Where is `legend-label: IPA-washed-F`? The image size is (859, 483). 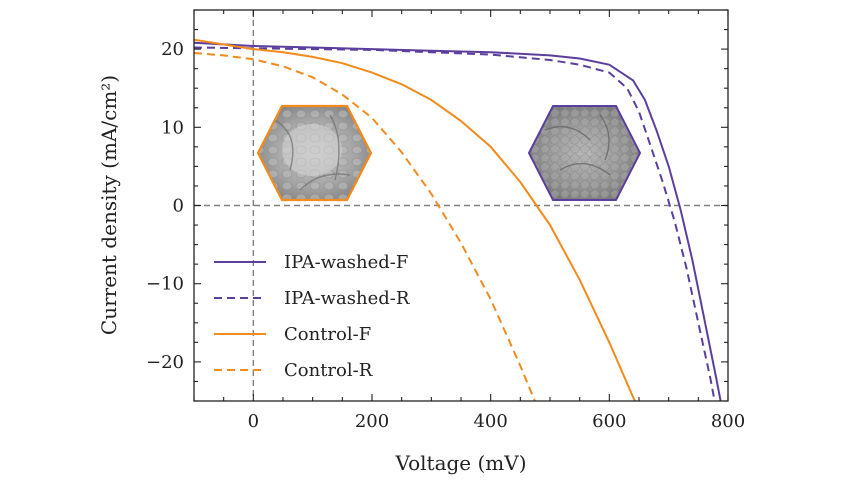 legend-label: IPA-washed-F is located at coordinates (346, 262).